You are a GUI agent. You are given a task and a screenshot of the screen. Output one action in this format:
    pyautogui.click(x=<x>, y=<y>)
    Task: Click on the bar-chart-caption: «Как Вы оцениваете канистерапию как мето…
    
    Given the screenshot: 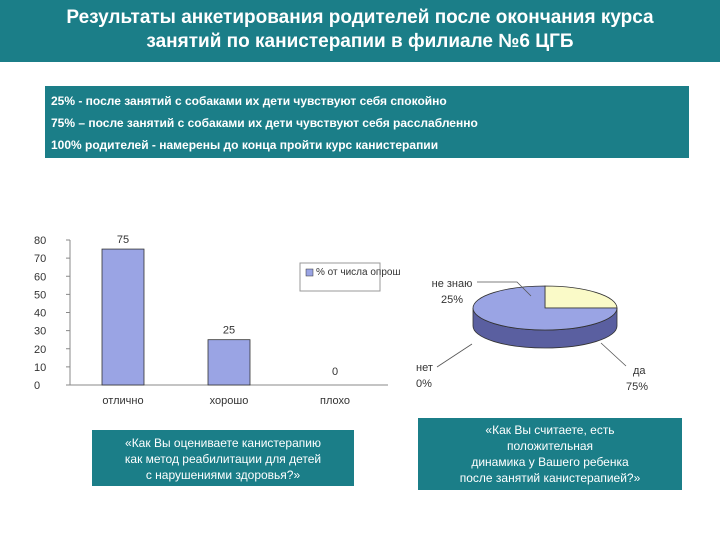 What is the action you would take?
    pyautogui.click(x=223, y=458)
    